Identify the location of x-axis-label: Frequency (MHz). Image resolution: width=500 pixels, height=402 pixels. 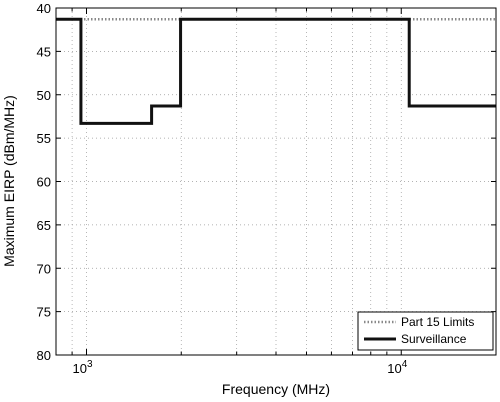
(276, 389).